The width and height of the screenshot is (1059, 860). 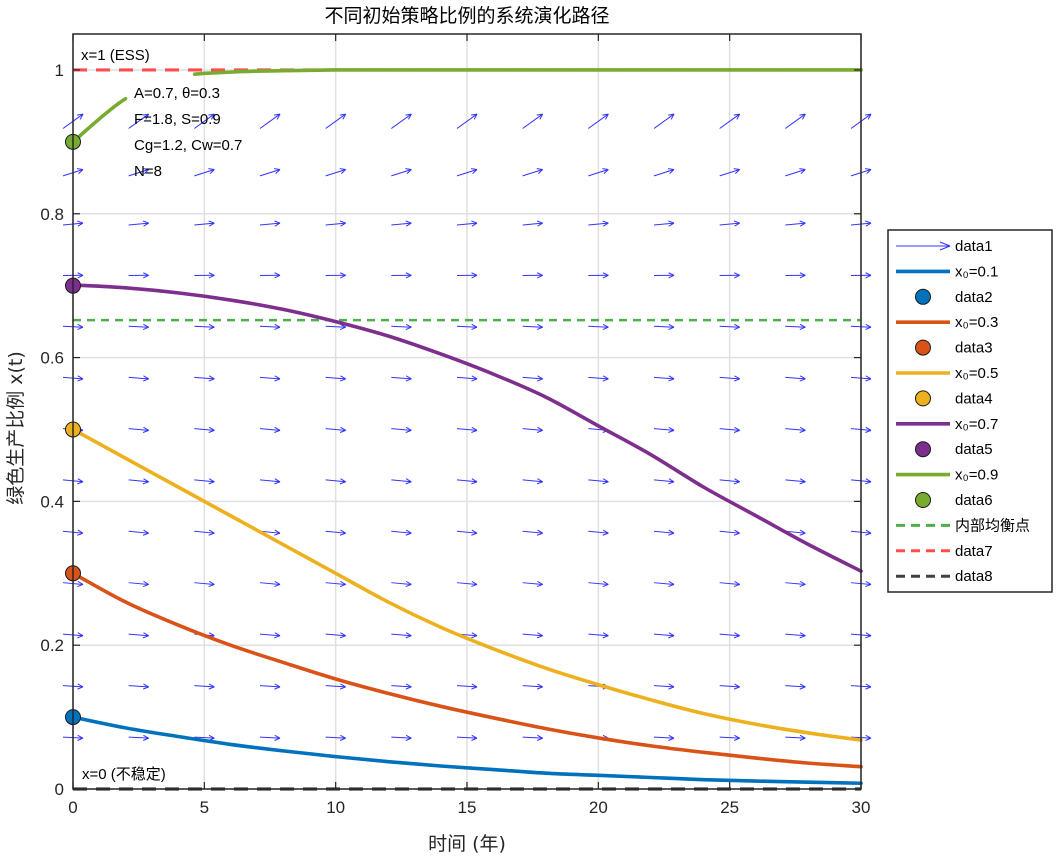 I want to click on y-tick-label-5: 1, so click(x=59, y=70).